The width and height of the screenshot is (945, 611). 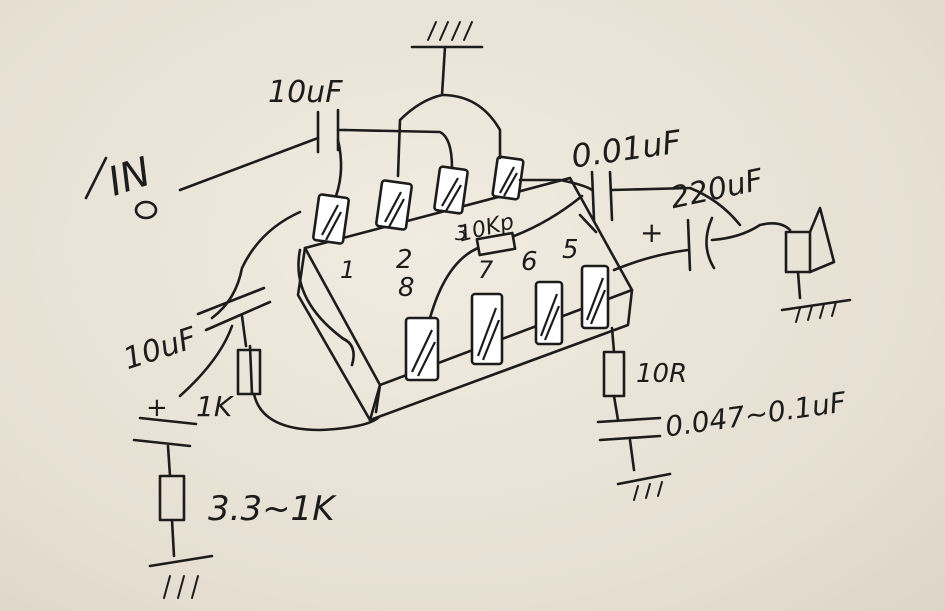 What do you see at coordinates (378, 398) in the screenshot?
I see `ic-wire-bottom` at bounding box center [378, 398].